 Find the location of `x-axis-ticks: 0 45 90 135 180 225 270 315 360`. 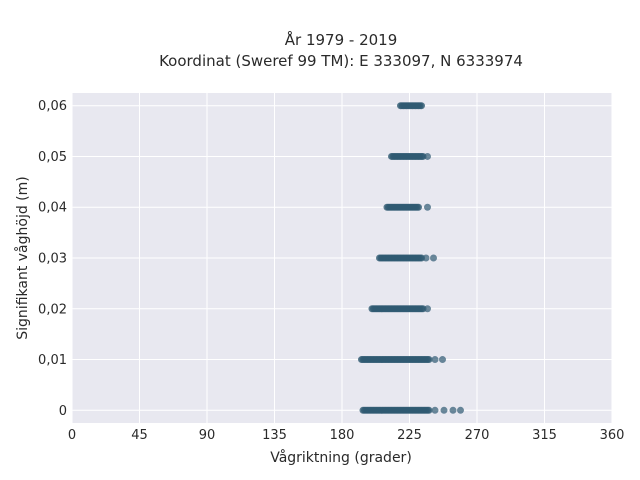

x-axis-ticks: 0 45 90 135 180 225 270 315 360 is located at coordinates (346, 435).